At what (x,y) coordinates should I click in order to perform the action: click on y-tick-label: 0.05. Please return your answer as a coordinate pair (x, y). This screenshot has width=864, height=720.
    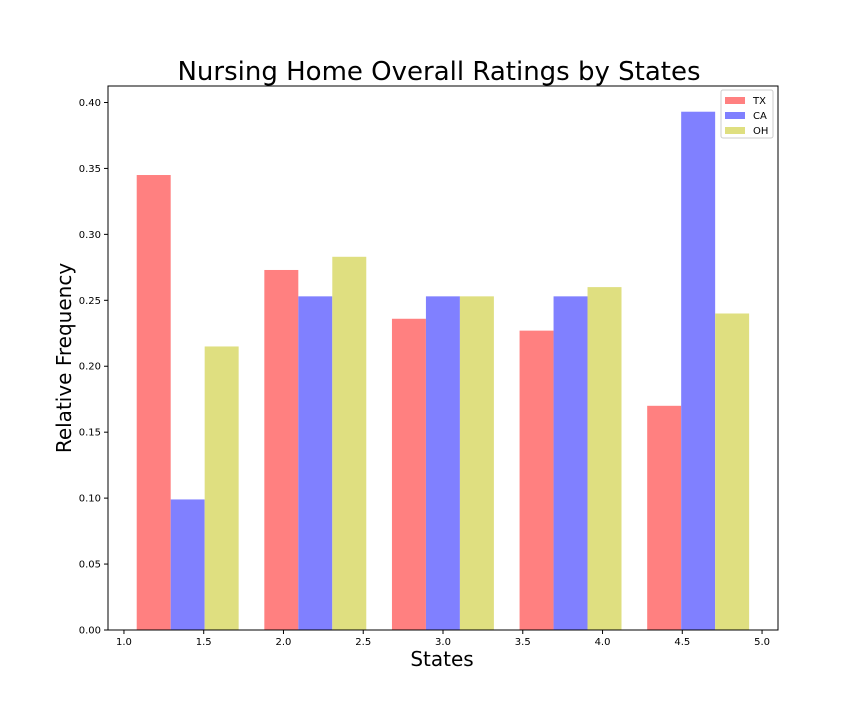
    Looking at the image, I should click on (90, 565).